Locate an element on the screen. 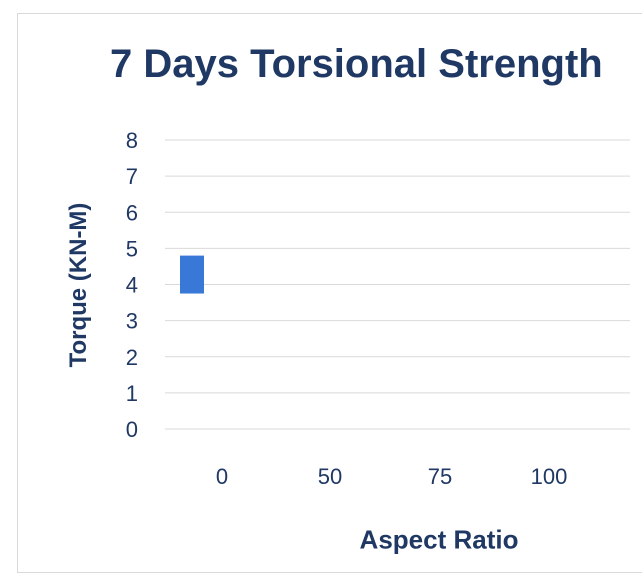 The image size is (642, 573). y-tick-label: 6 is located at coordinates (132, 212).